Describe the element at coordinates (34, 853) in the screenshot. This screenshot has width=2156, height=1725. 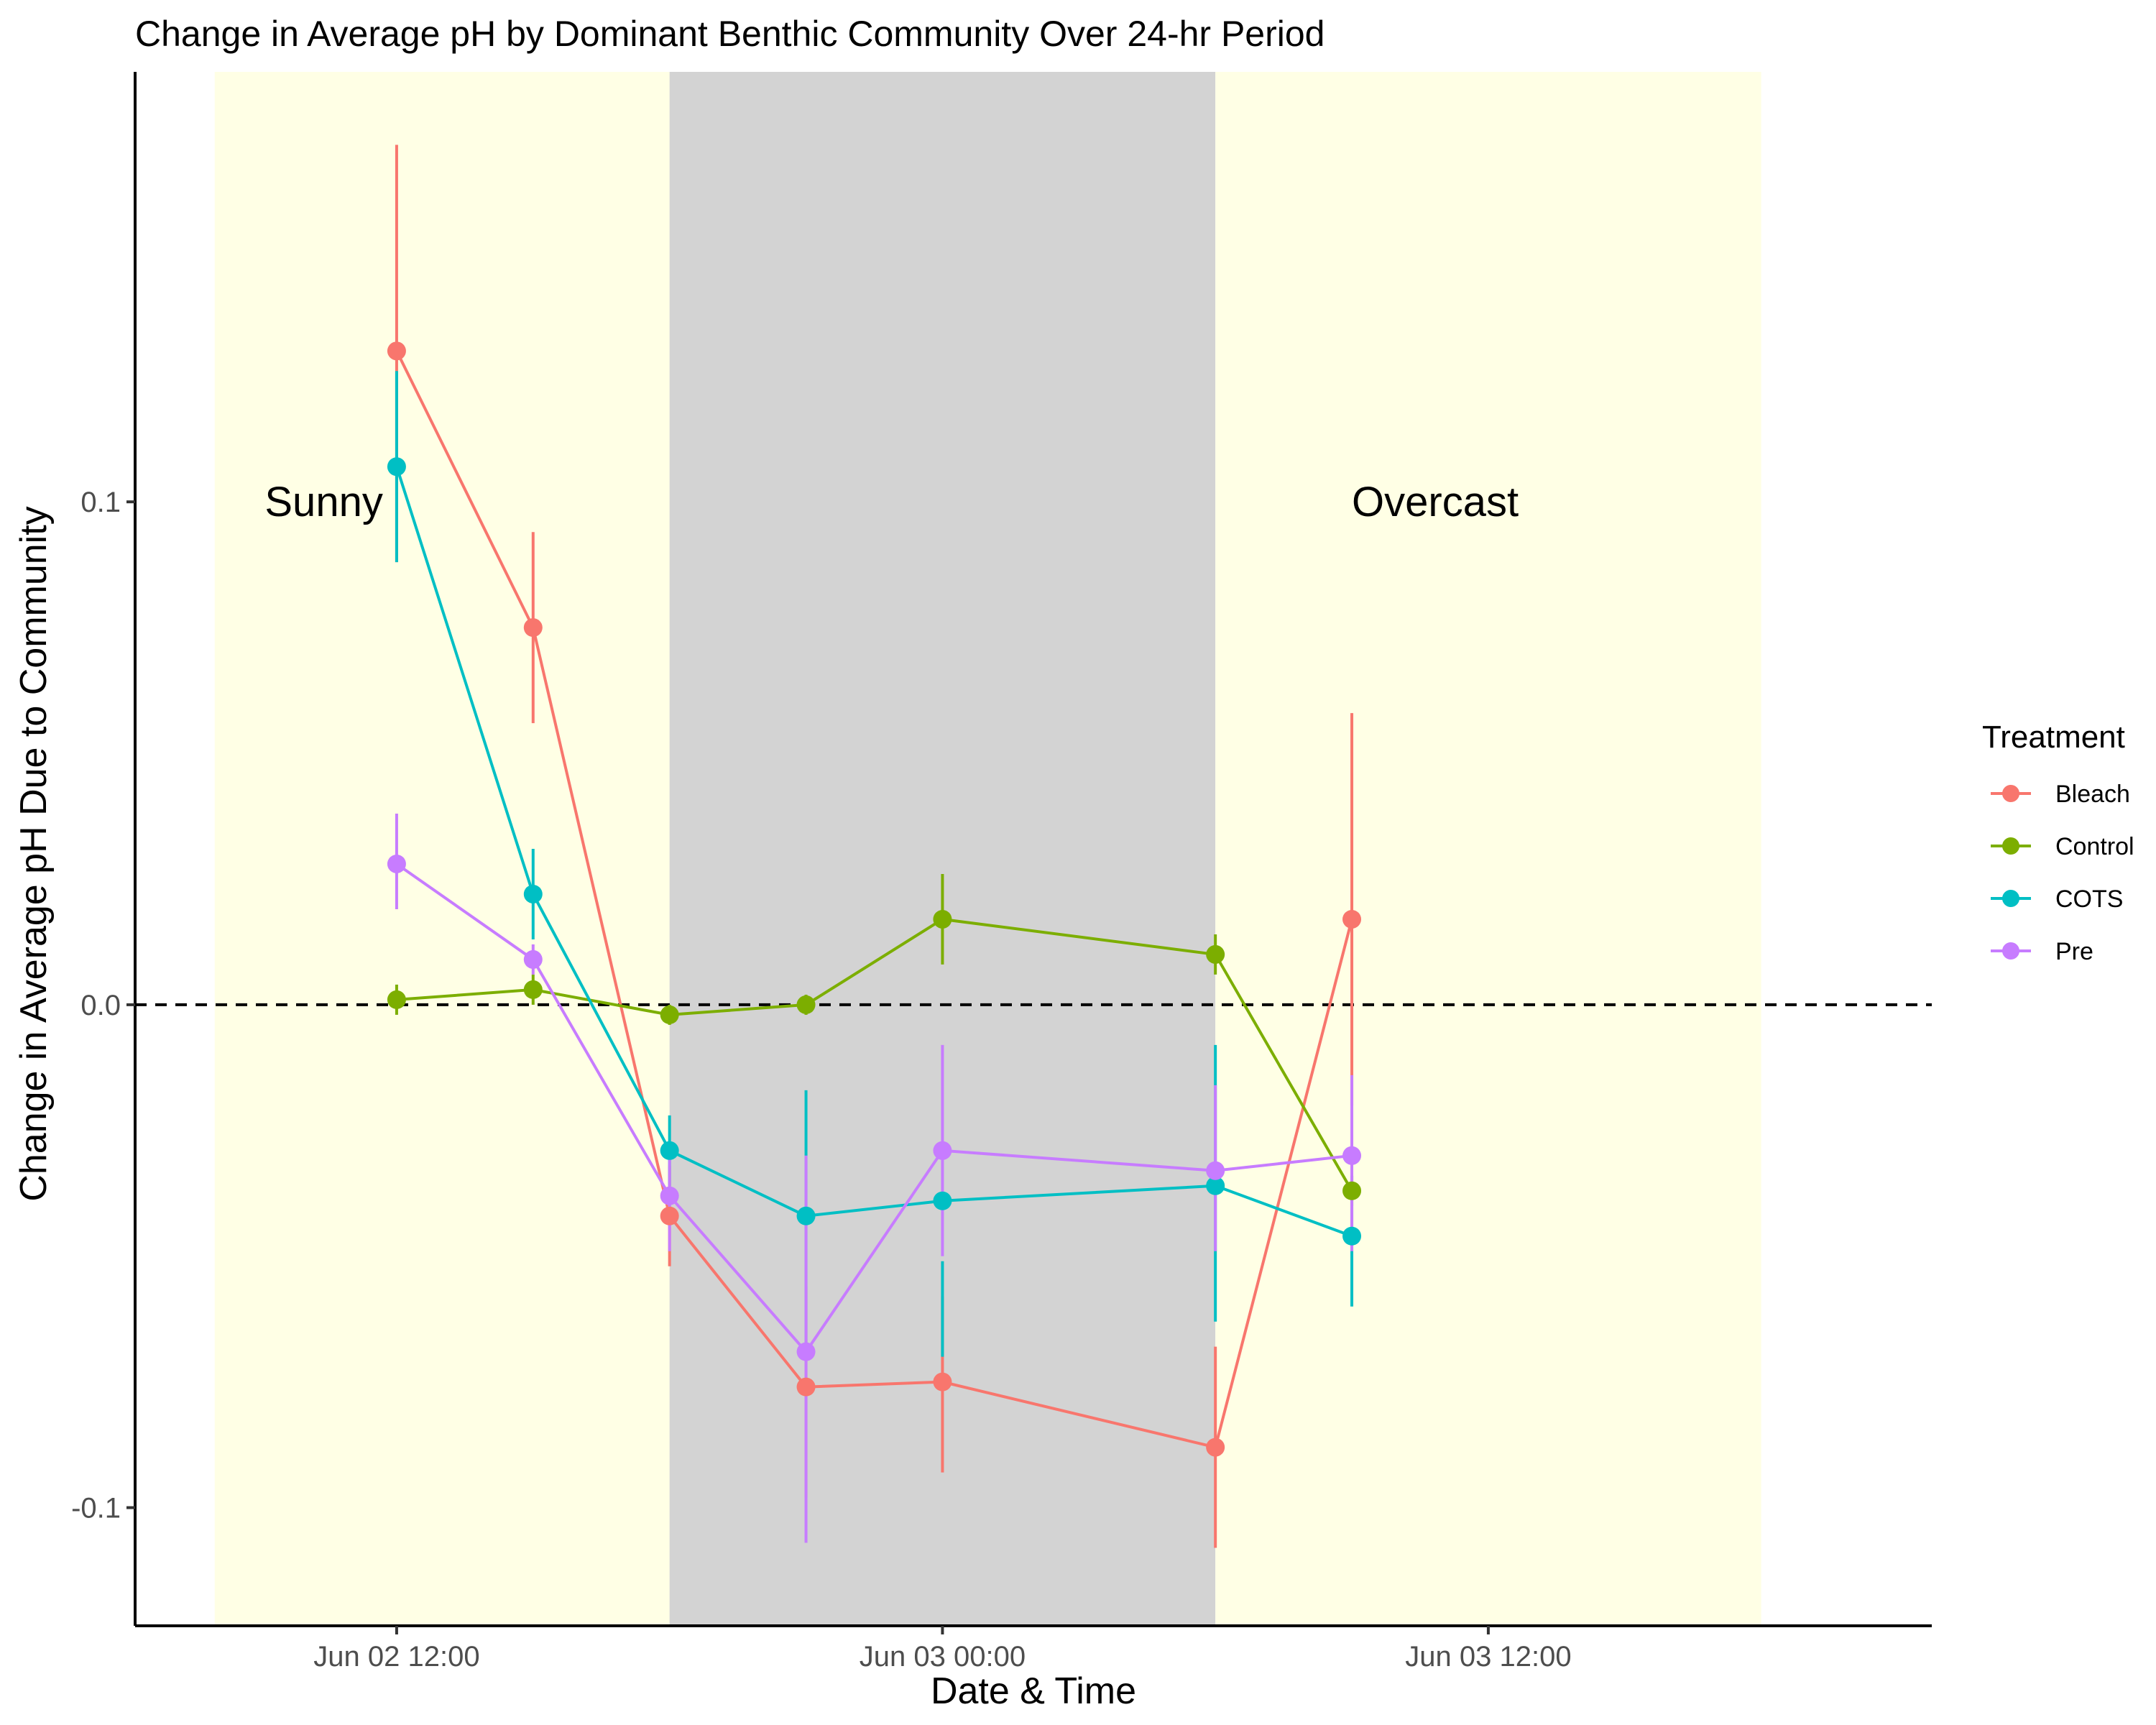
I see `y-axis-title: Change in Average pH Due to Community` at that location.